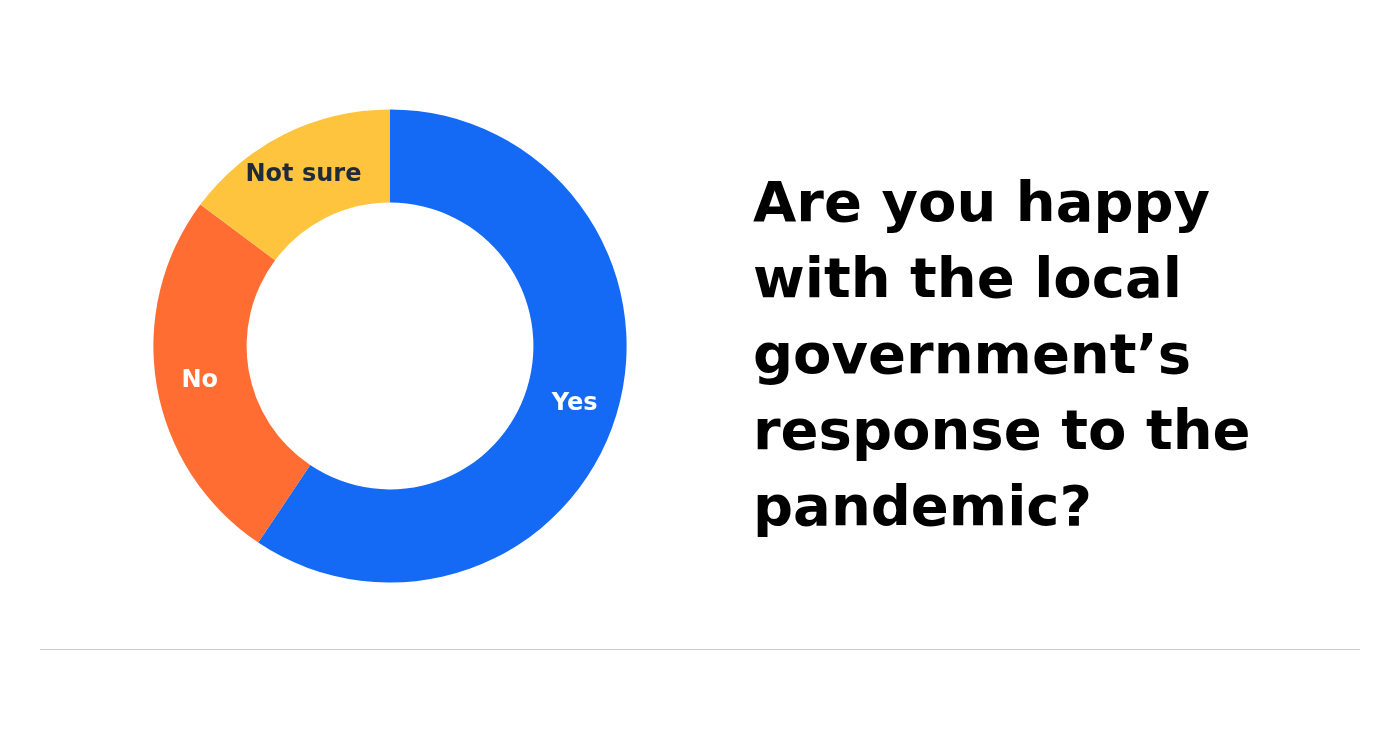 The image size is (1400, 733). I want to click on slice-label: Not sure, so click(303, 173).